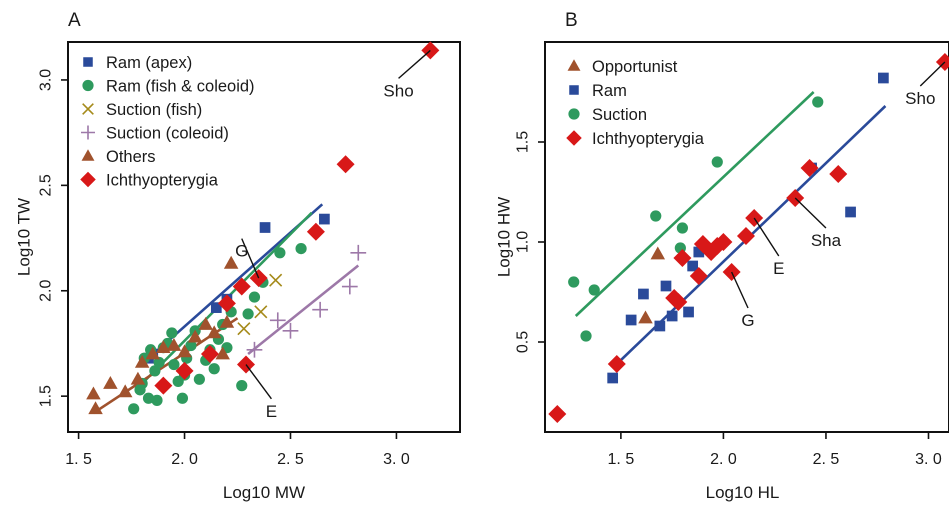 This screenshot has height=512, width=949. Describe the element at coordinates (46, 291) in the screenshot. I see `y-tick-label: 2.0` at that location.